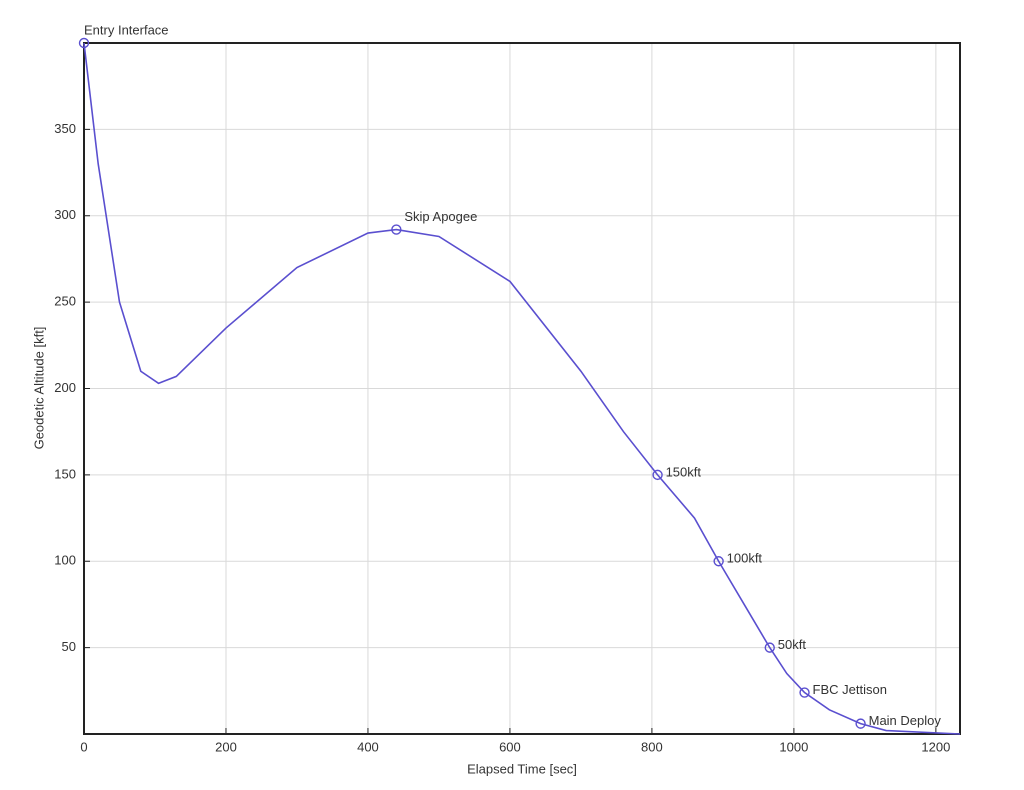  I want to click on event-label: Skip Apogee, so click(440, 216).